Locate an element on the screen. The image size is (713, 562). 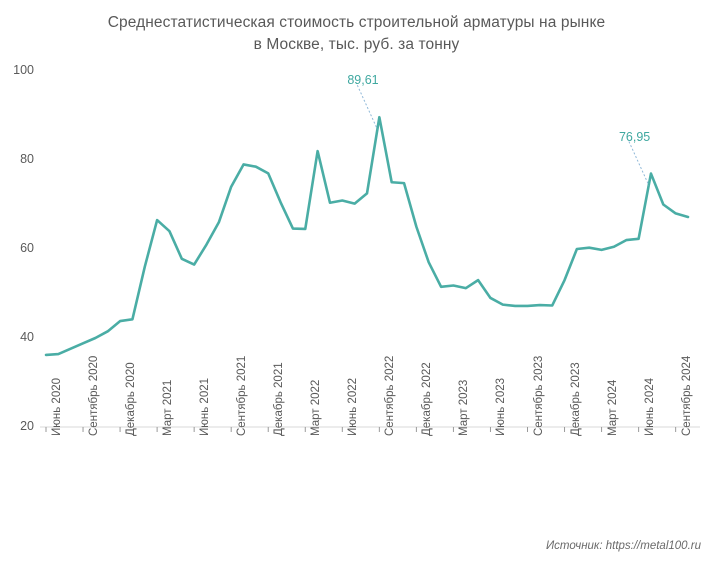
x-axis-tick-label: Сентябрь 2023 is located at coordinates (538, 395).